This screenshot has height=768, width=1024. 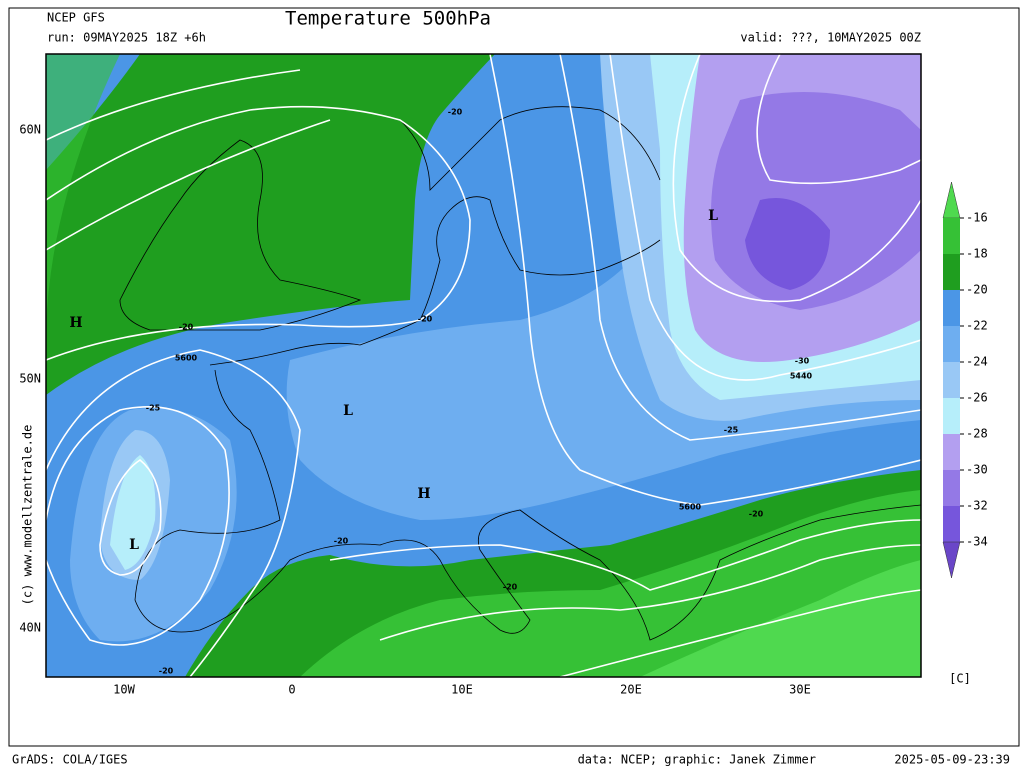 I want to click on colorbar-tick-label: -24, so click(x=977, y=362).